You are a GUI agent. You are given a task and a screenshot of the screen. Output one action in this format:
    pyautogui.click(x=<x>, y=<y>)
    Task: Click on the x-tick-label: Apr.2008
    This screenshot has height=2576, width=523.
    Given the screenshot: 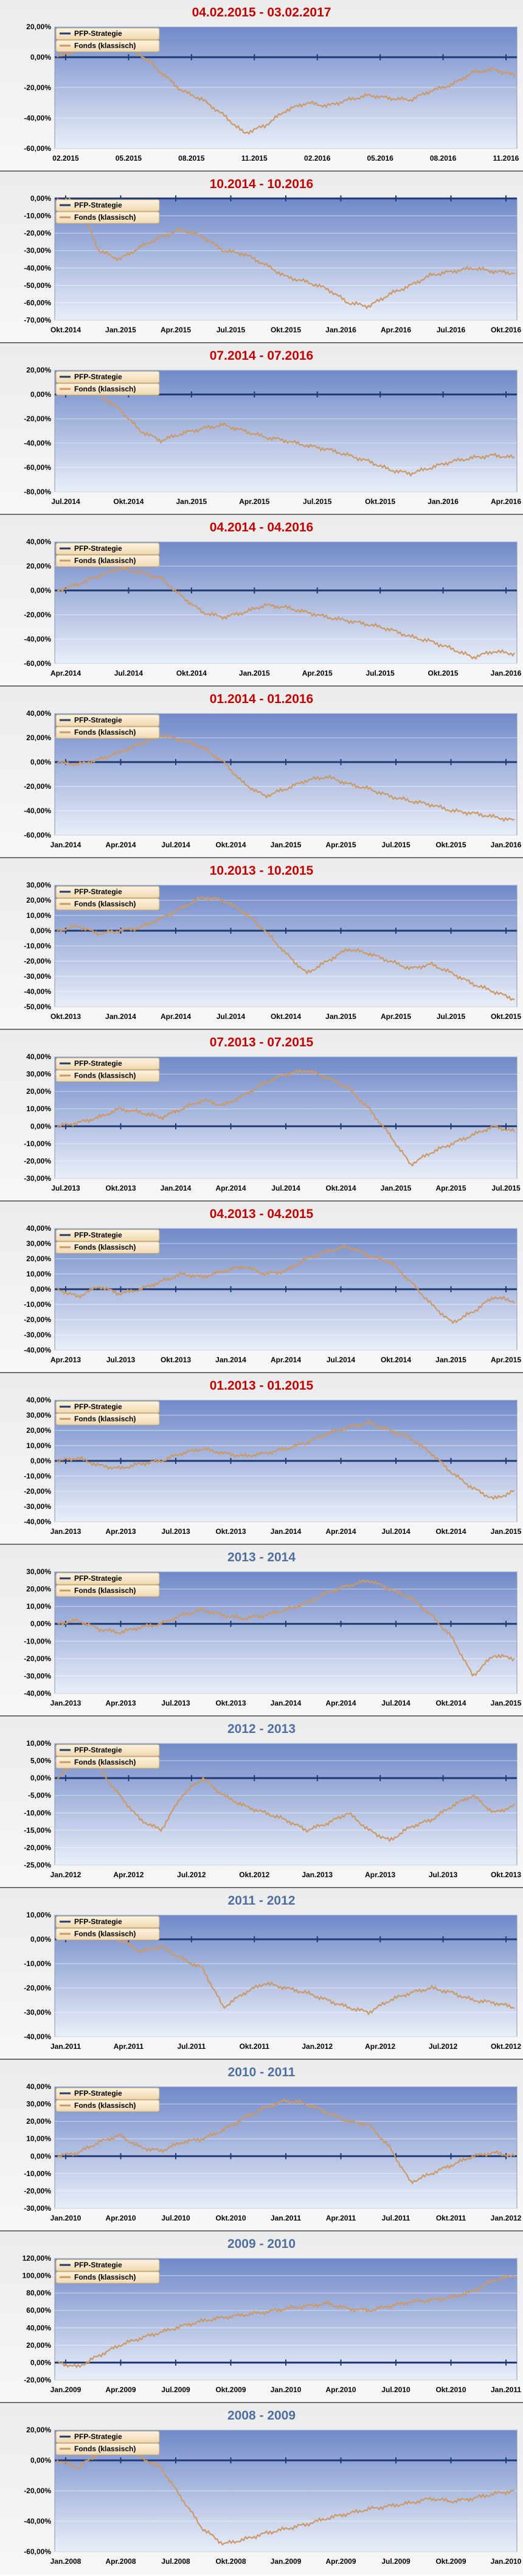 What is the action you would take?
    pyautogui.click(x=121, y=2562)
    